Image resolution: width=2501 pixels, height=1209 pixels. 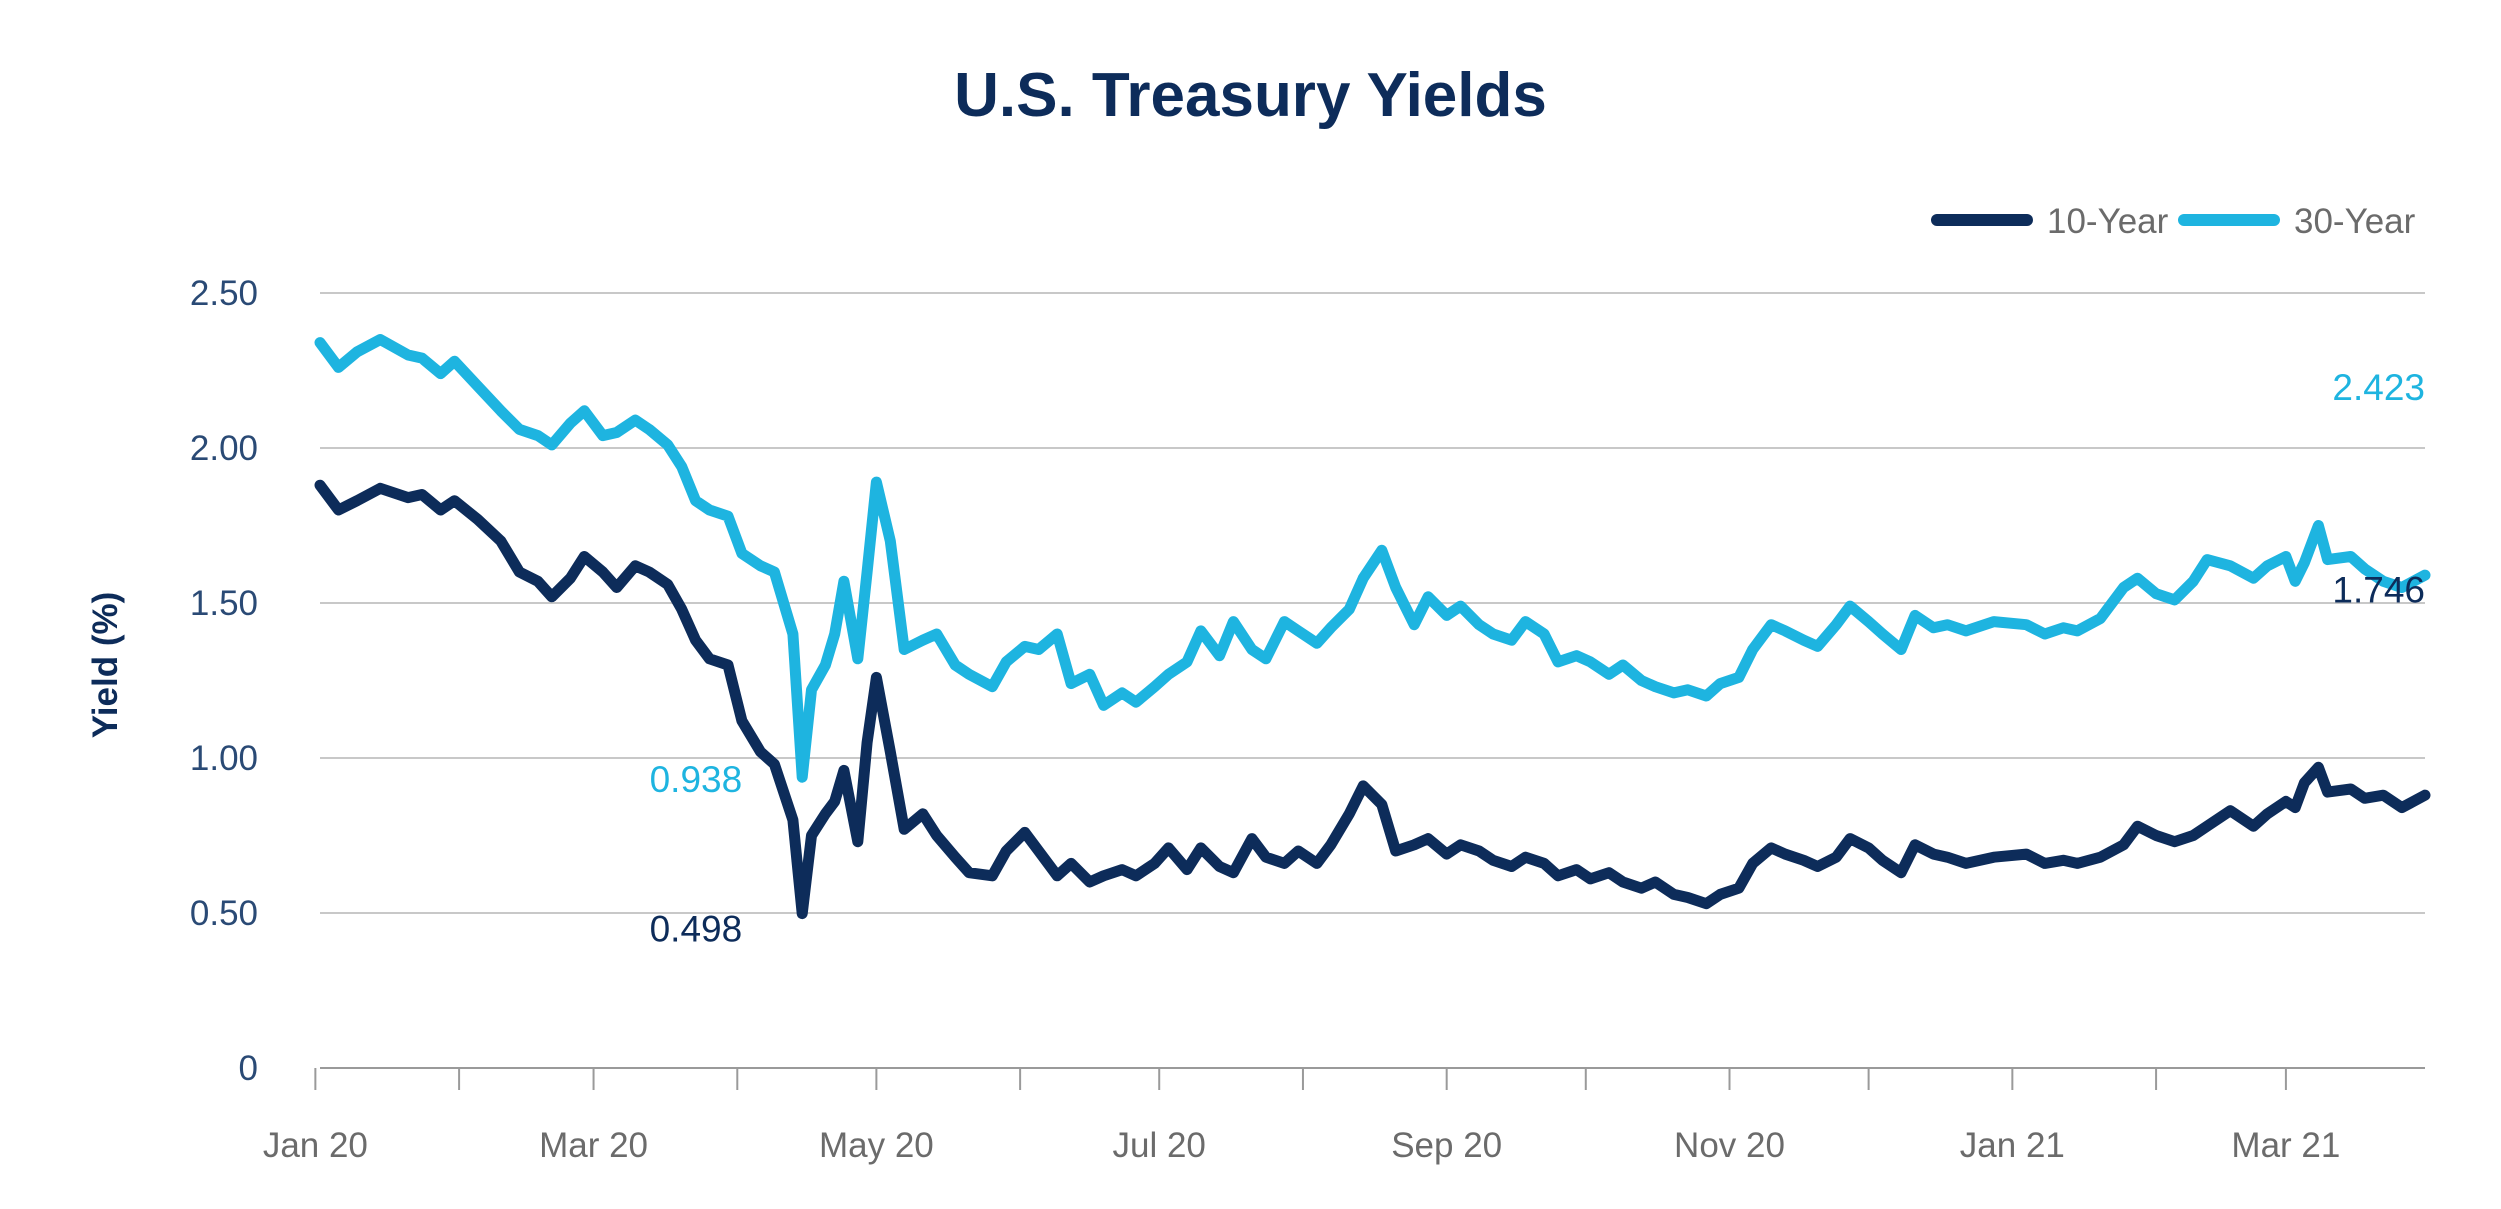 I want to click on x-tick-label: Mar 21, so click(x=2285, y=1145).